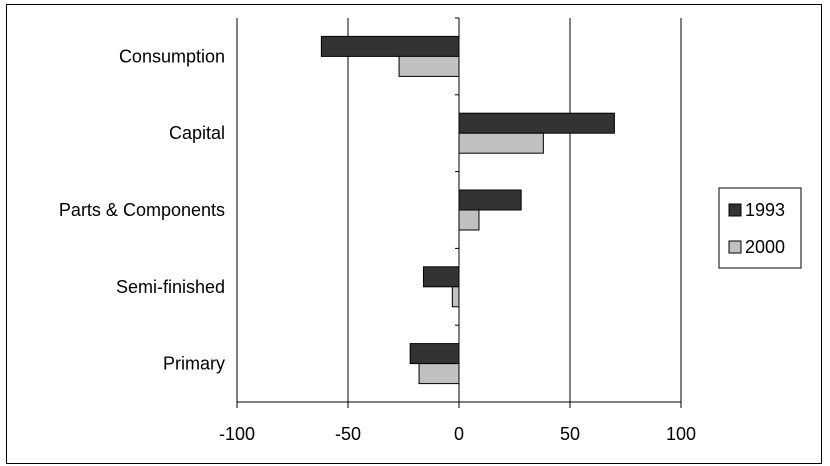 Image resolution: width=830 pixels, height=466 pixels. Describe the element at coordinates (735, 247) in the screenshot. I see `legend-swatch-2000` at that location.